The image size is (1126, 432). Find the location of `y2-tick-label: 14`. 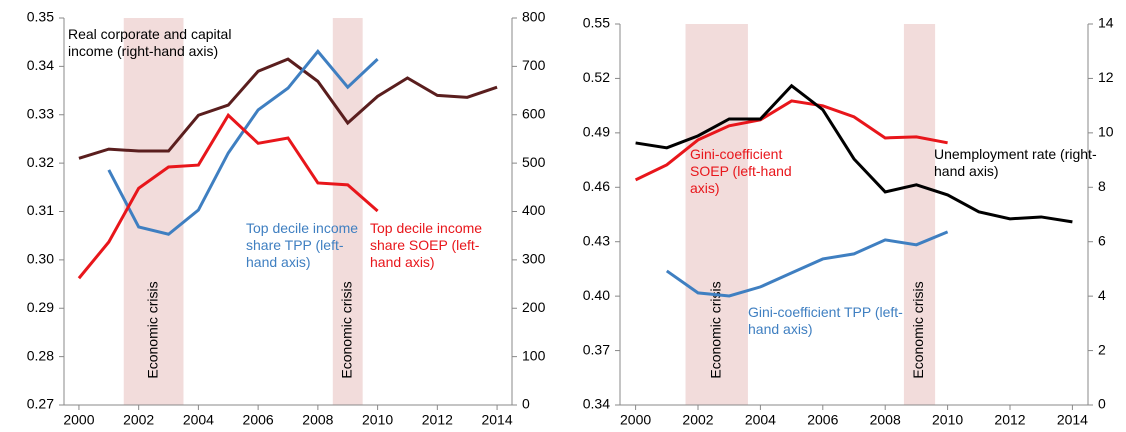

y2-tick-label: 14 is located at coordinates (1106, 23).